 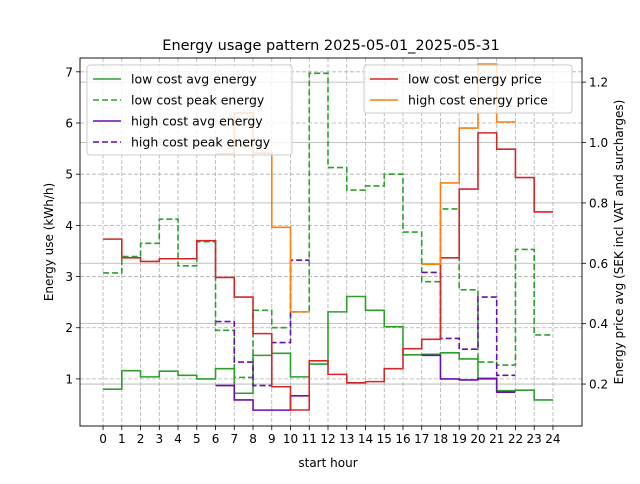 What do you see at coordinates (496, 439) in the screenshot?
I see `x-tick-label: 21` at bounding box center [496, 439].